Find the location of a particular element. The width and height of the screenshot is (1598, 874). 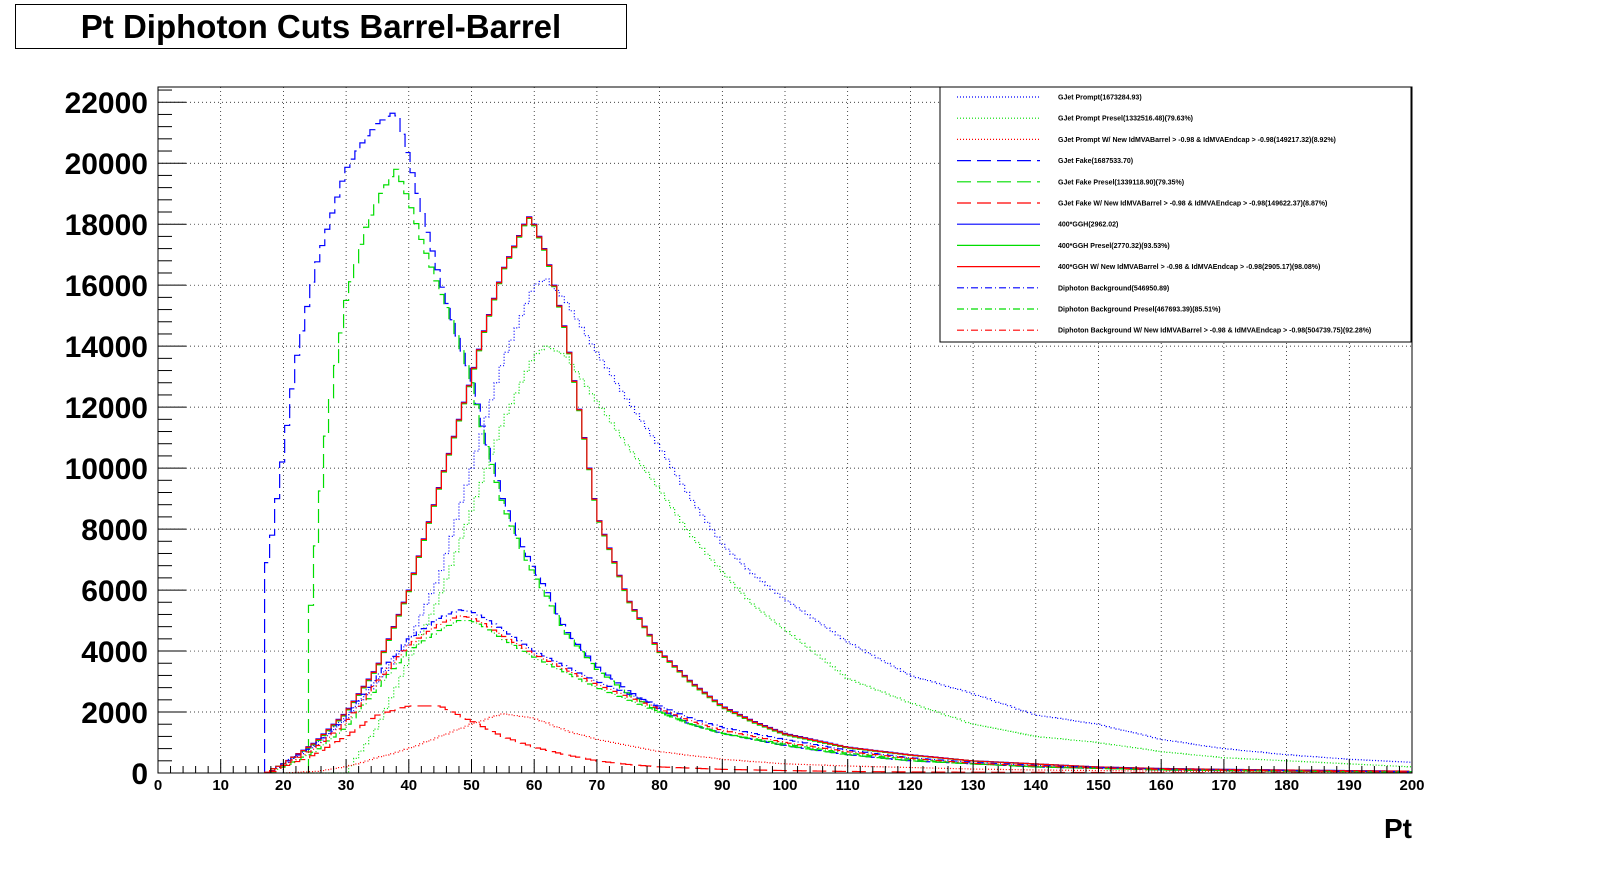

x-tick-label: 70 is located at coordinates (597, 785).